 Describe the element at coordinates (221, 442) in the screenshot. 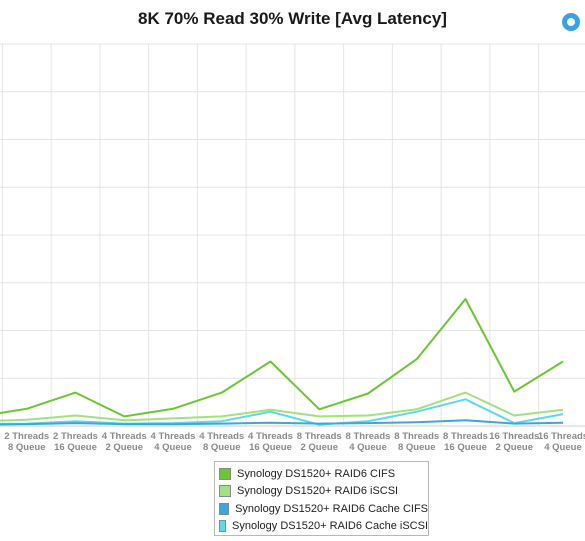

I see `x-tick-label: 4 Threads 8 Queue` at that location.